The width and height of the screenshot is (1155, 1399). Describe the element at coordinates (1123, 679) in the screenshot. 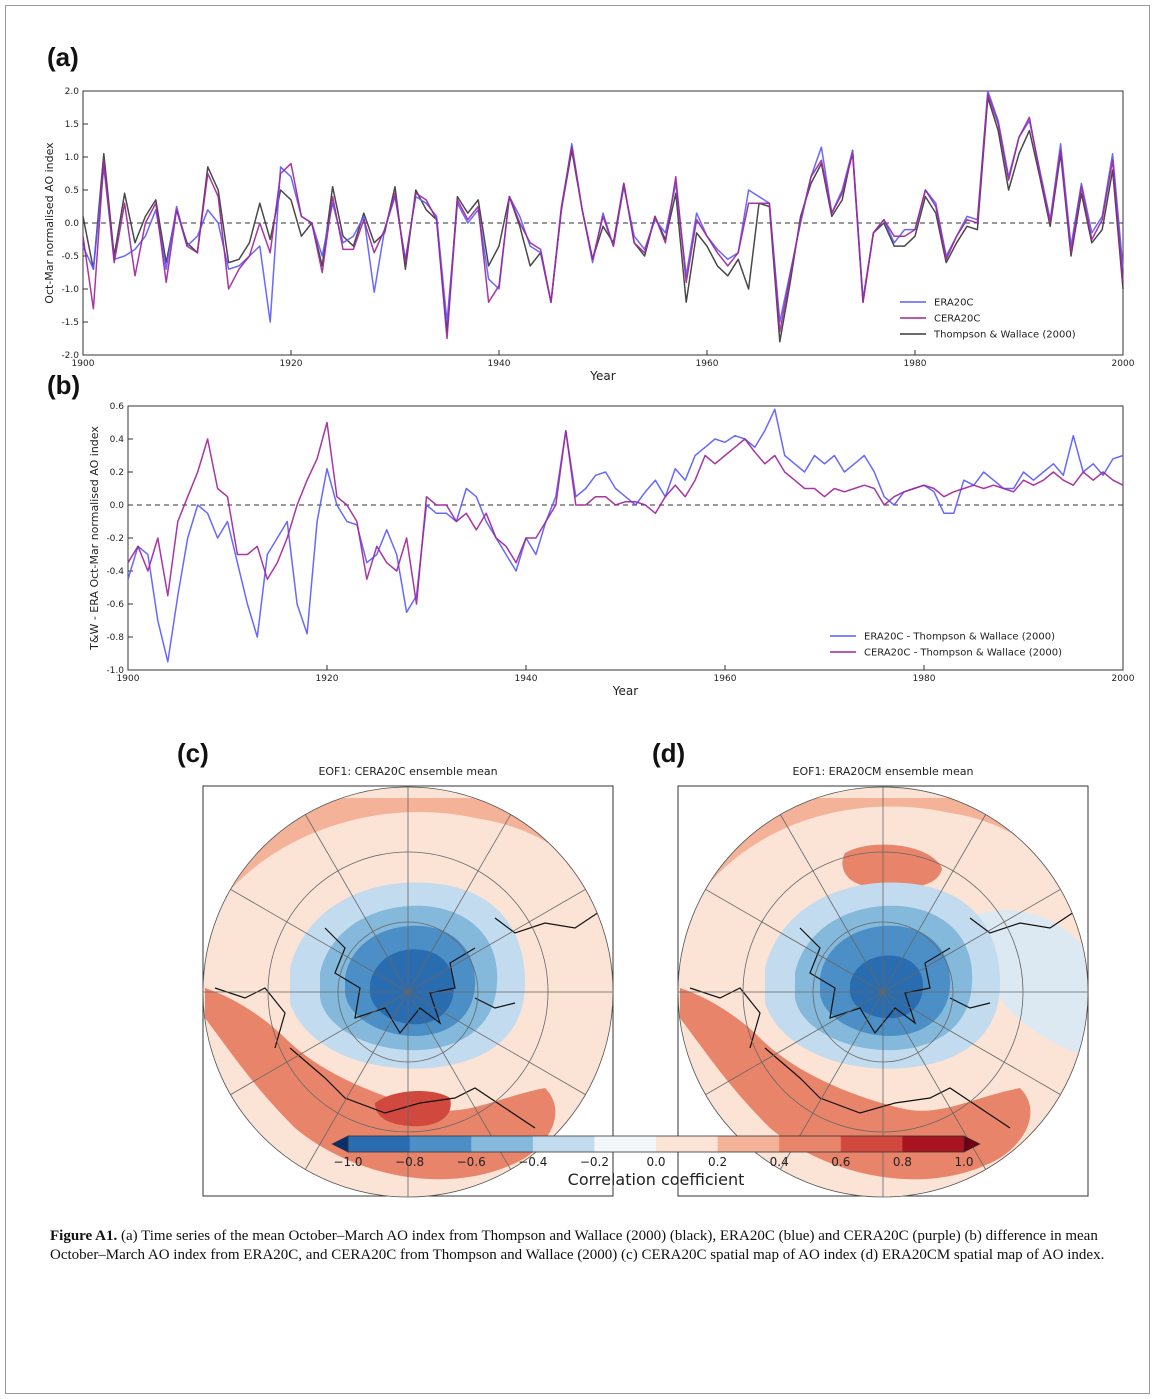

I see `chart-b-xtick-label: 2000` at that location.